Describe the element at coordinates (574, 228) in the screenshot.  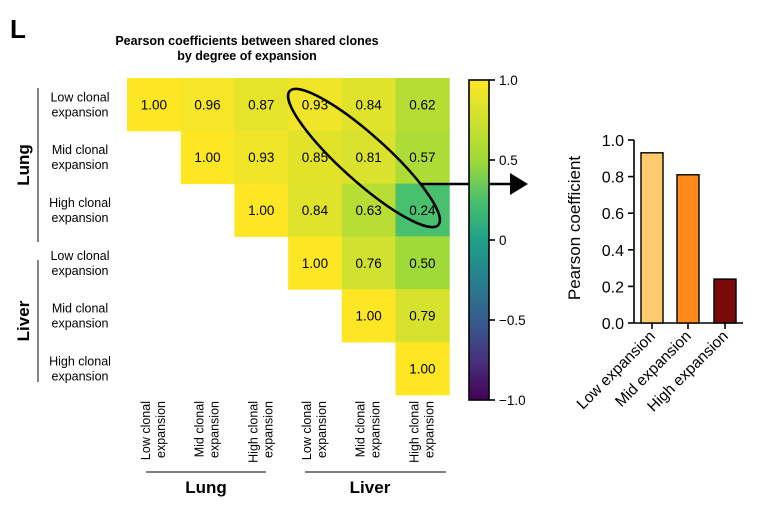
I see `bar-chart-y-axis-label: Pearson coefficient` at that location.